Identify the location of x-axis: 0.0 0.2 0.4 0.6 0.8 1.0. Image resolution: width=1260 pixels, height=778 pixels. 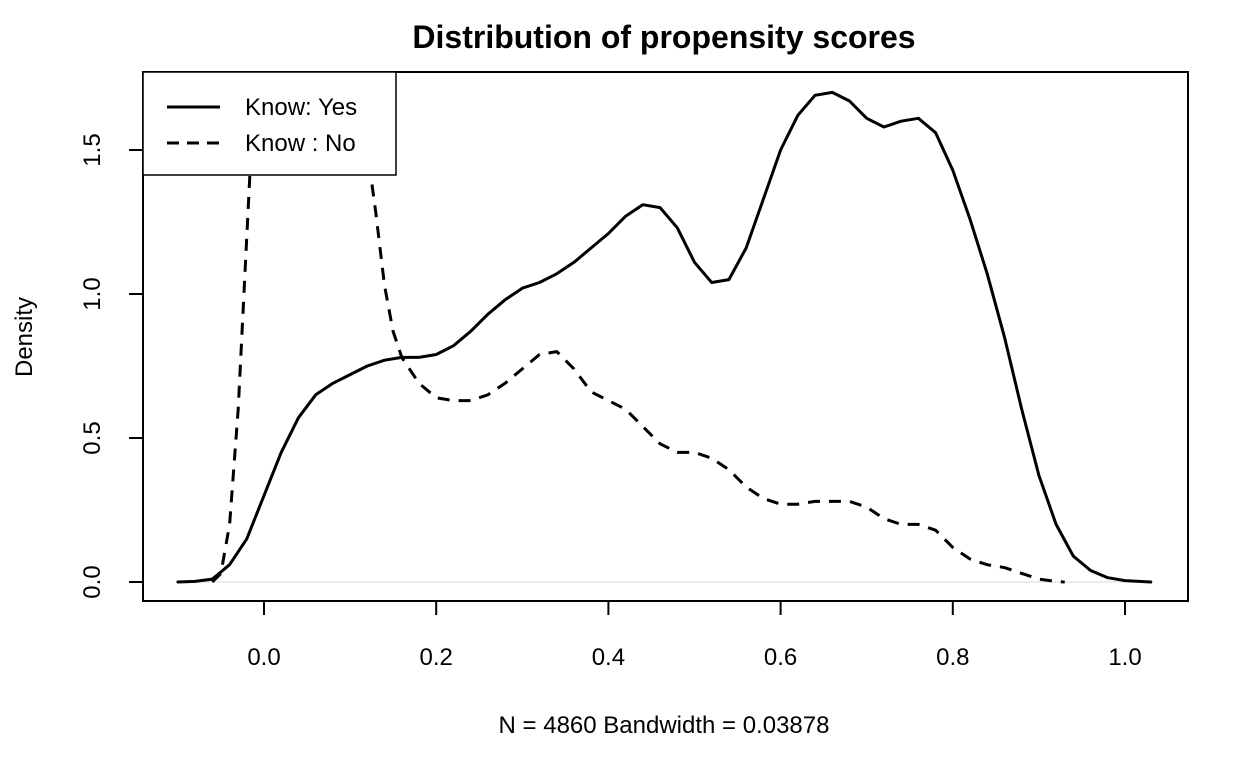
(694, 635).